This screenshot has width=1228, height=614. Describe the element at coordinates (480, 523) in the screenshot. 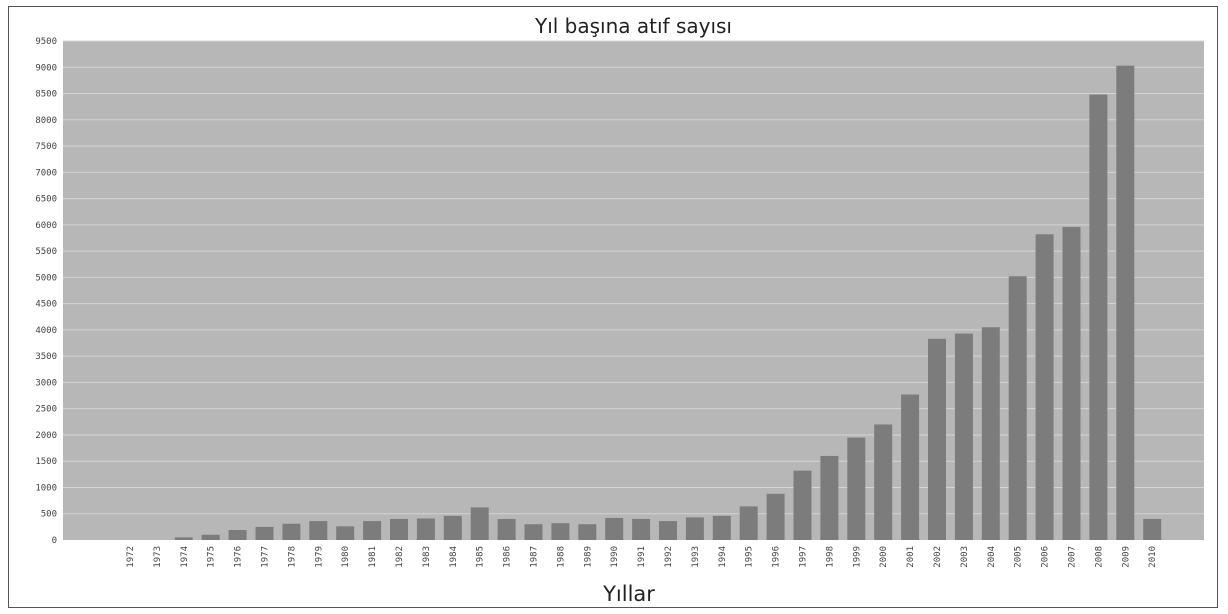

I see `bar-1985` at that location.